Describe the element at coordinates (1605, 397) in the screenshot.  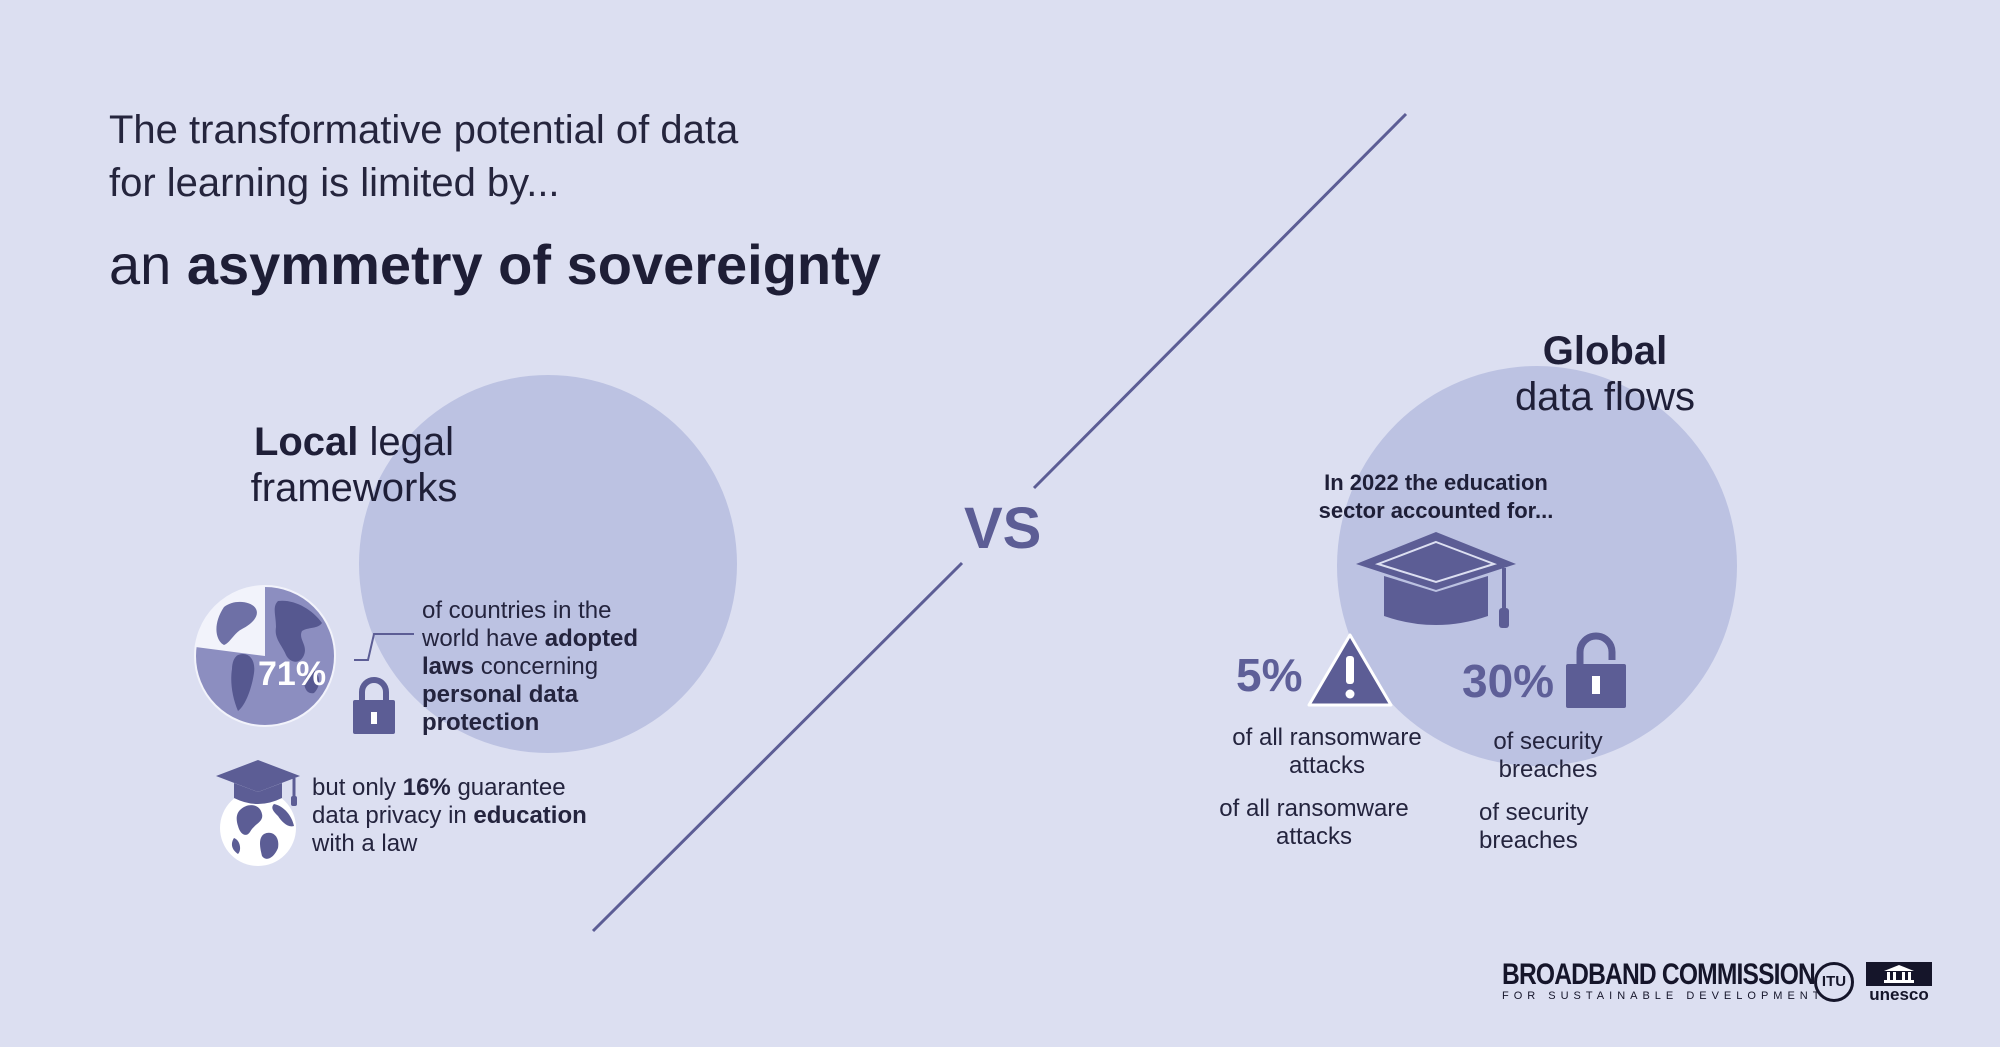
I see `global-heading-line2: data flows` at that location.